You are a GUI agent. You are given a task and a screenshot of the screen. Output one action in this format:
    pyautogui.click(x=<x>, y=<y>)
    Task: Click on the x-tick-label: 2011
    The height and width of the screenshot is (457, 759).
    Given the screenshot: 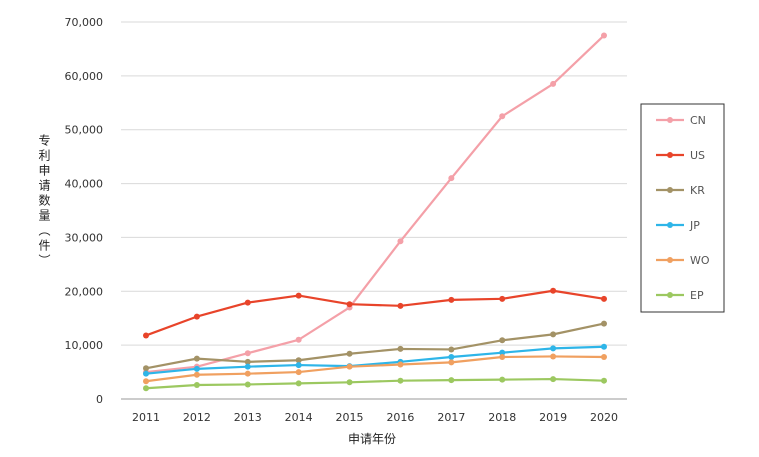 What is the action you would take?
    pyautogui.click(x=146, y=417)
    